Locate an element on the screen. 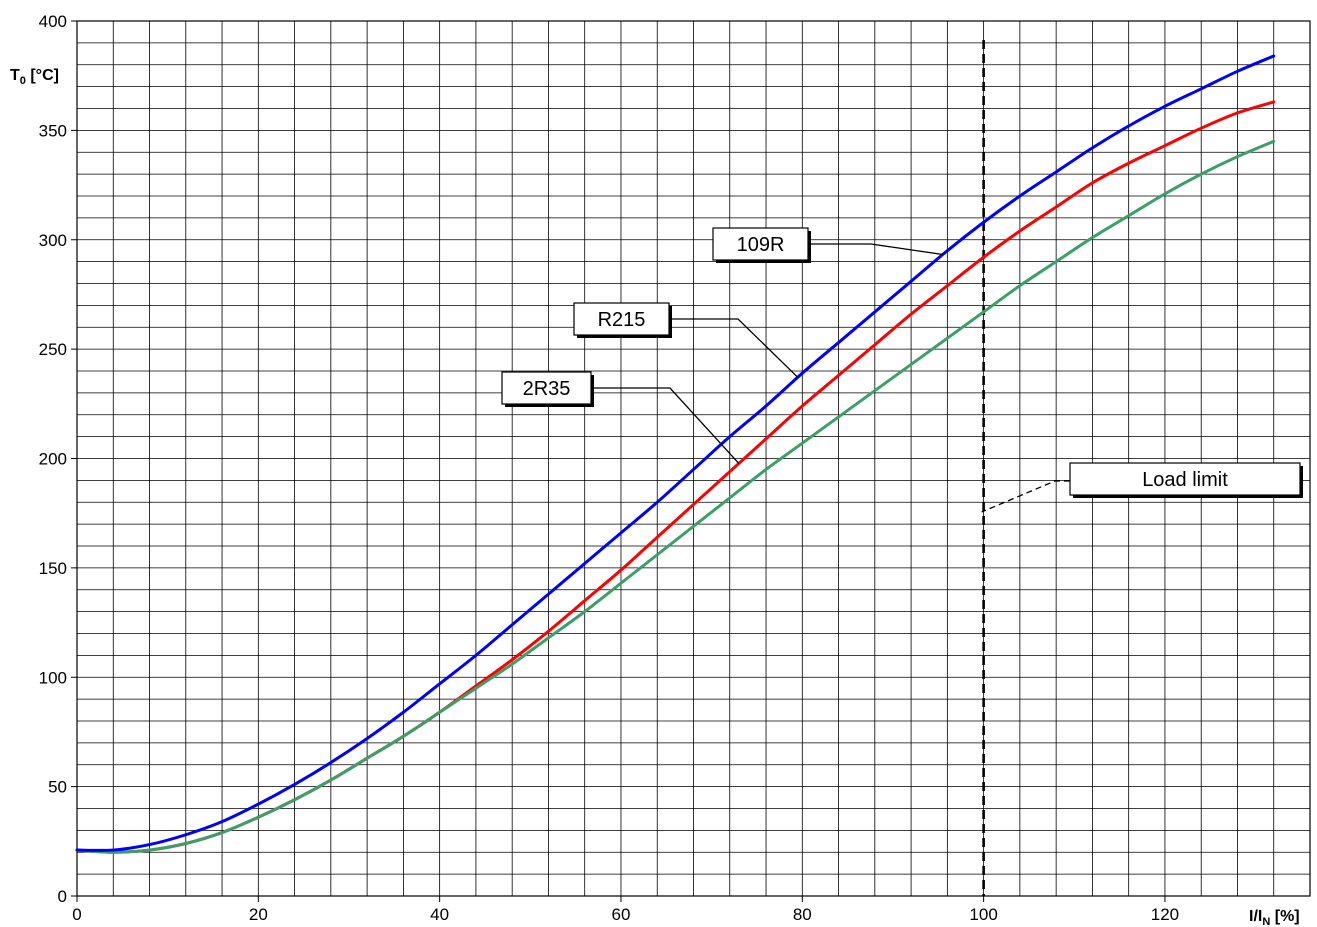 The width and height of the screenshot is (1317, 927). x-tick-label: 0 is located at coordinates (76, 914).